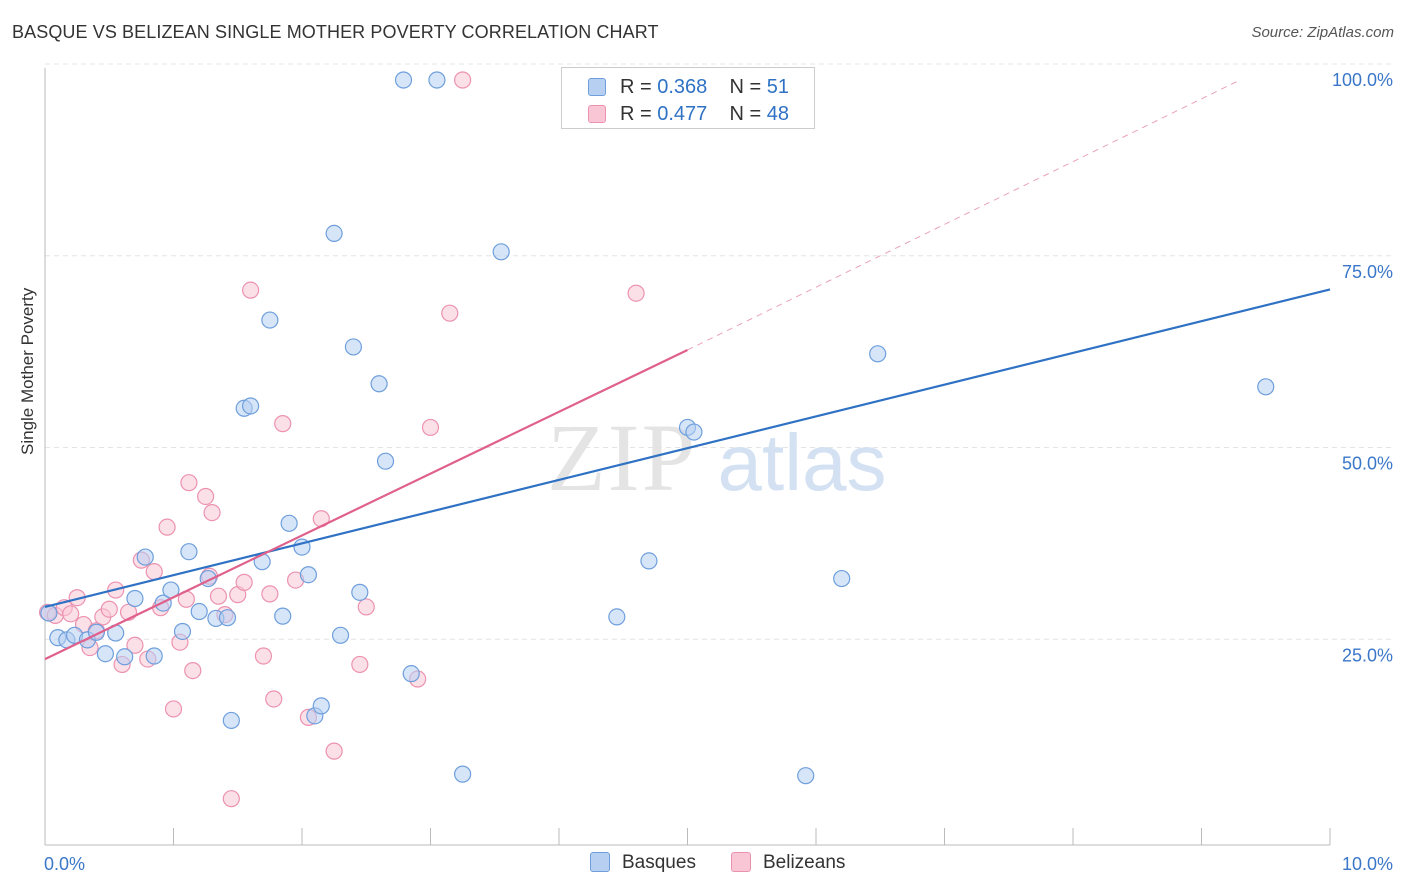  What do you see at coordinates (597, 87) in the screenshot?
I see `basques-swatch` at bounding box center [597, 87].